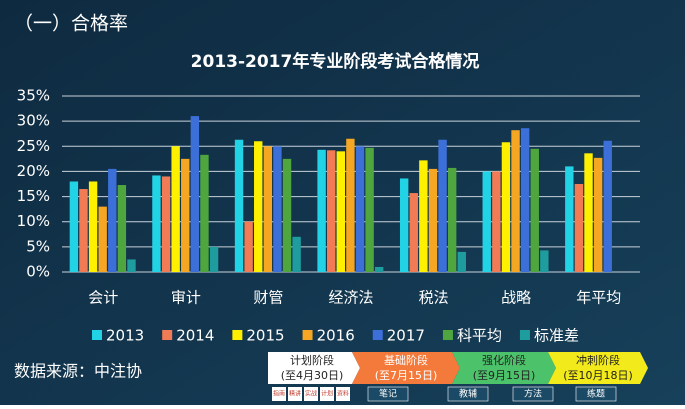 The image size is (685, 409). Describe the element at coordinates (33, 221) in the screenshot. I see `y-tick-label: 10%` at that location.